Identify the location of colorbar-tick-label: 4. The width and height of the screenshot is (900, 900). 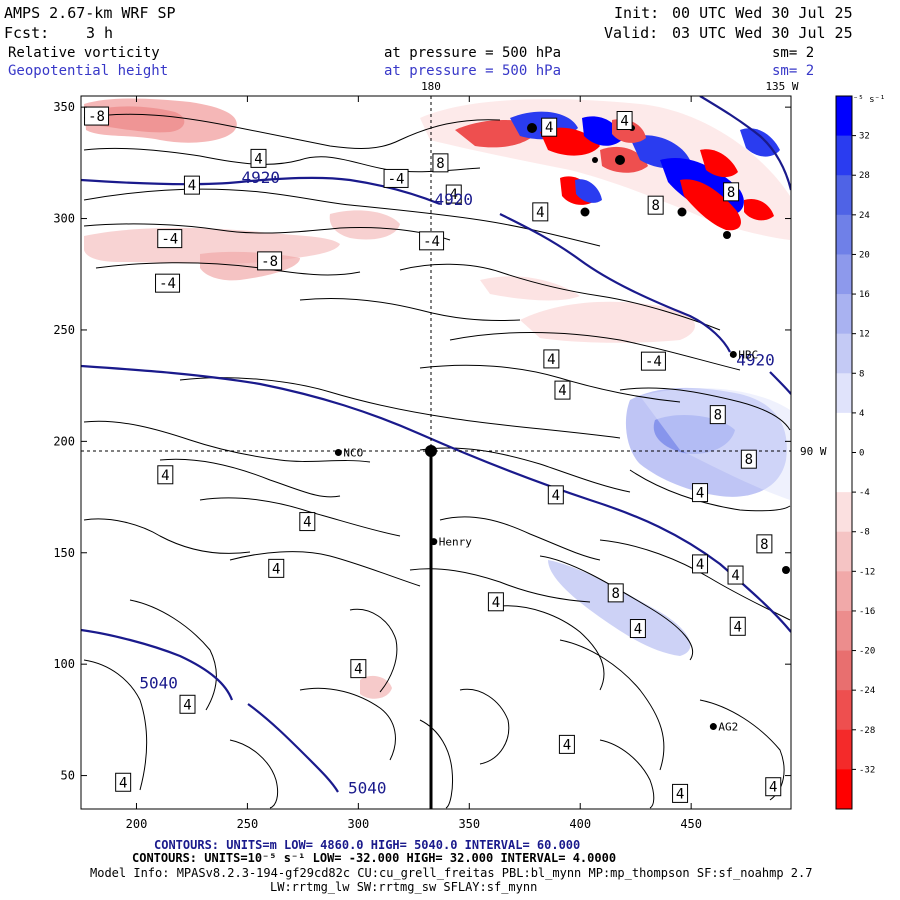
(861, 414).